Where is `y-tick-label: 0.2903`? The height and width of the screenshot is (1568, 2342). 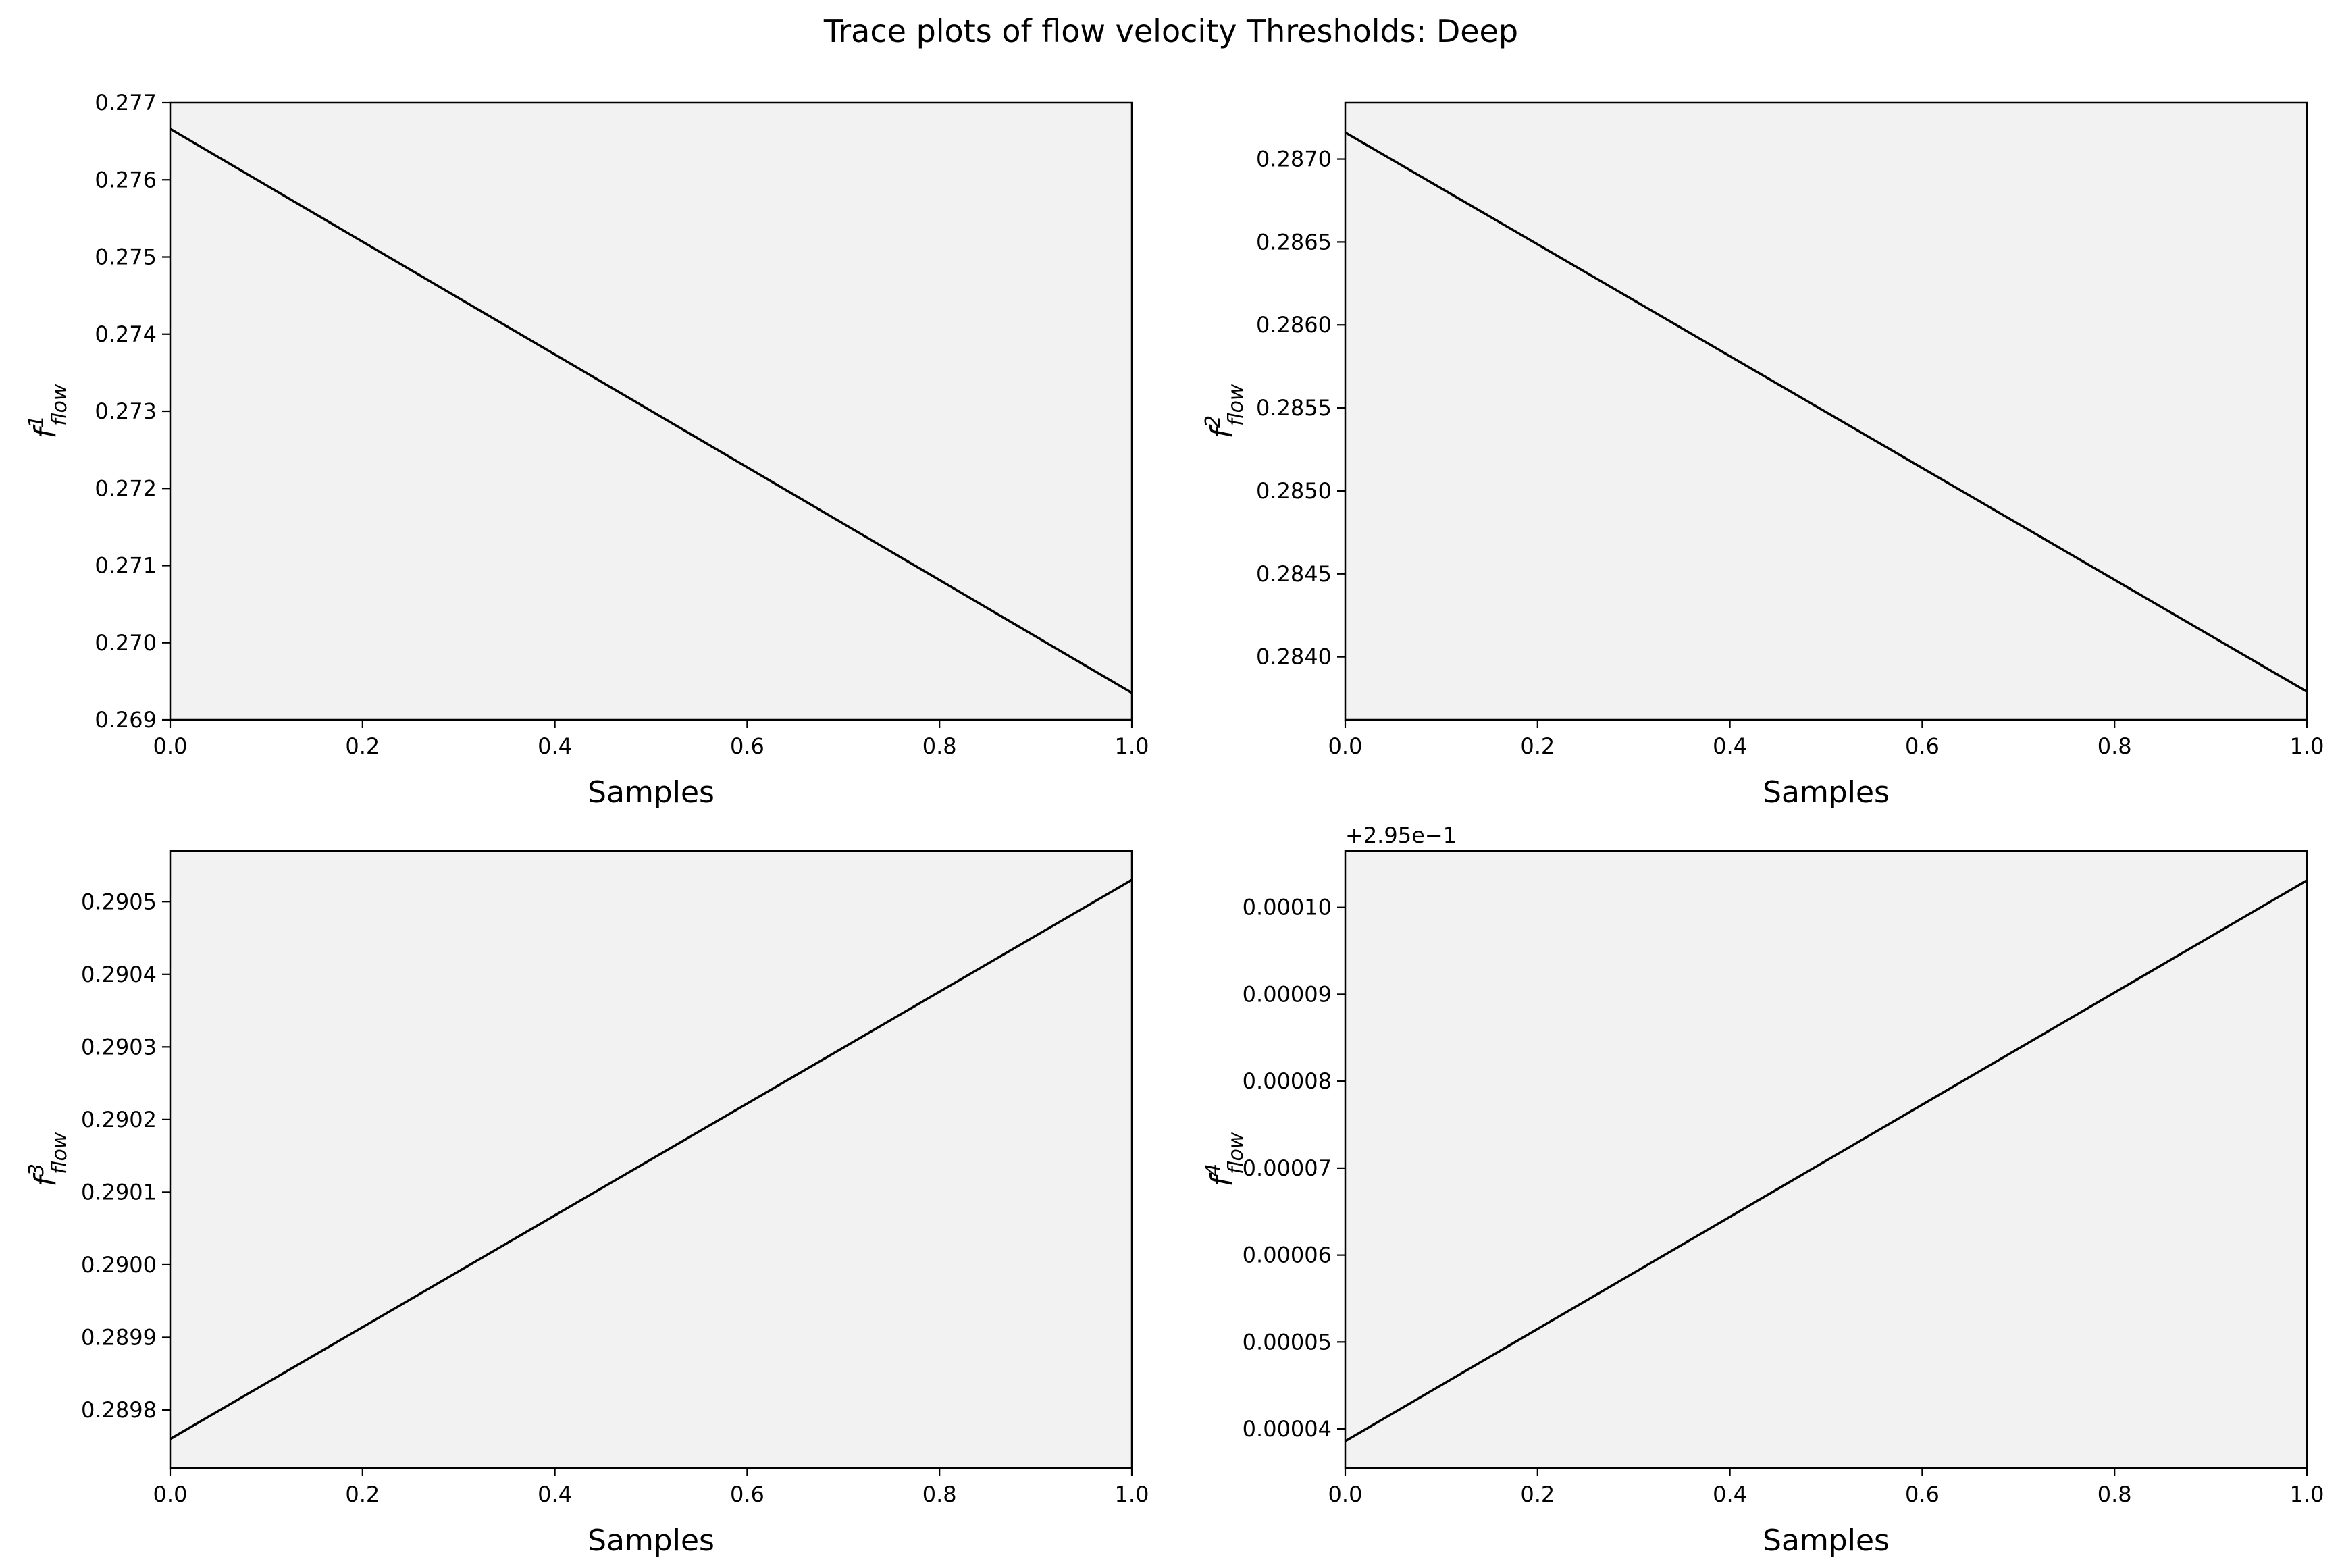
y-tick-label: 0.2903 is located at coordinates (119, 1047).